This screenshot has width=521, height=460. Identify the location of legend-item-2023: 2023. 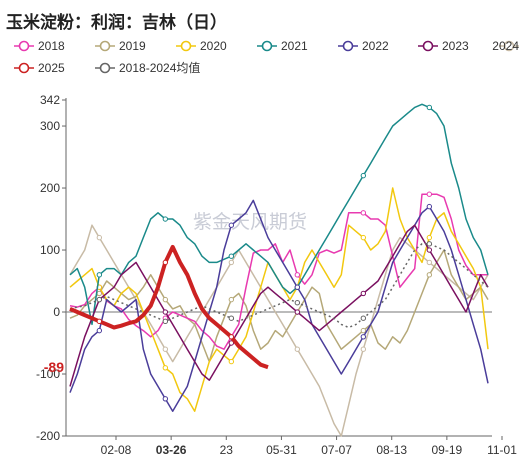
(443, 46).